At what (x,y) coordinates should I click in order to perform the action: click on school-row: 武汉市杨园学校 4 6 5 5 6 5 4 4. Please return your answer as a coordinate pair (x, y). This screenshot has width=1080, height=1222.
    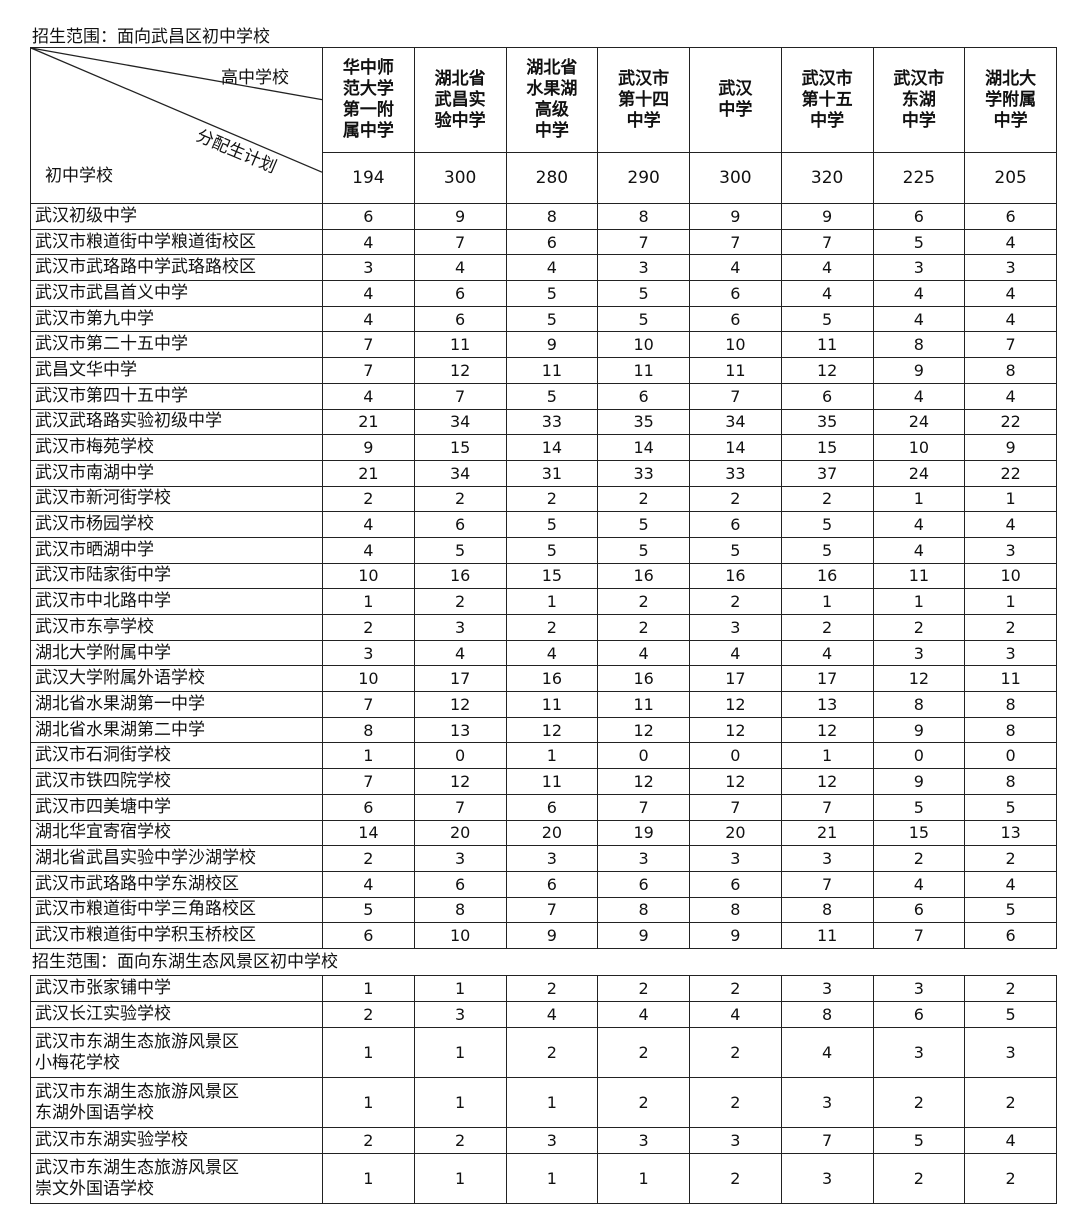
    Looking at the image, I should click on (543, 524).